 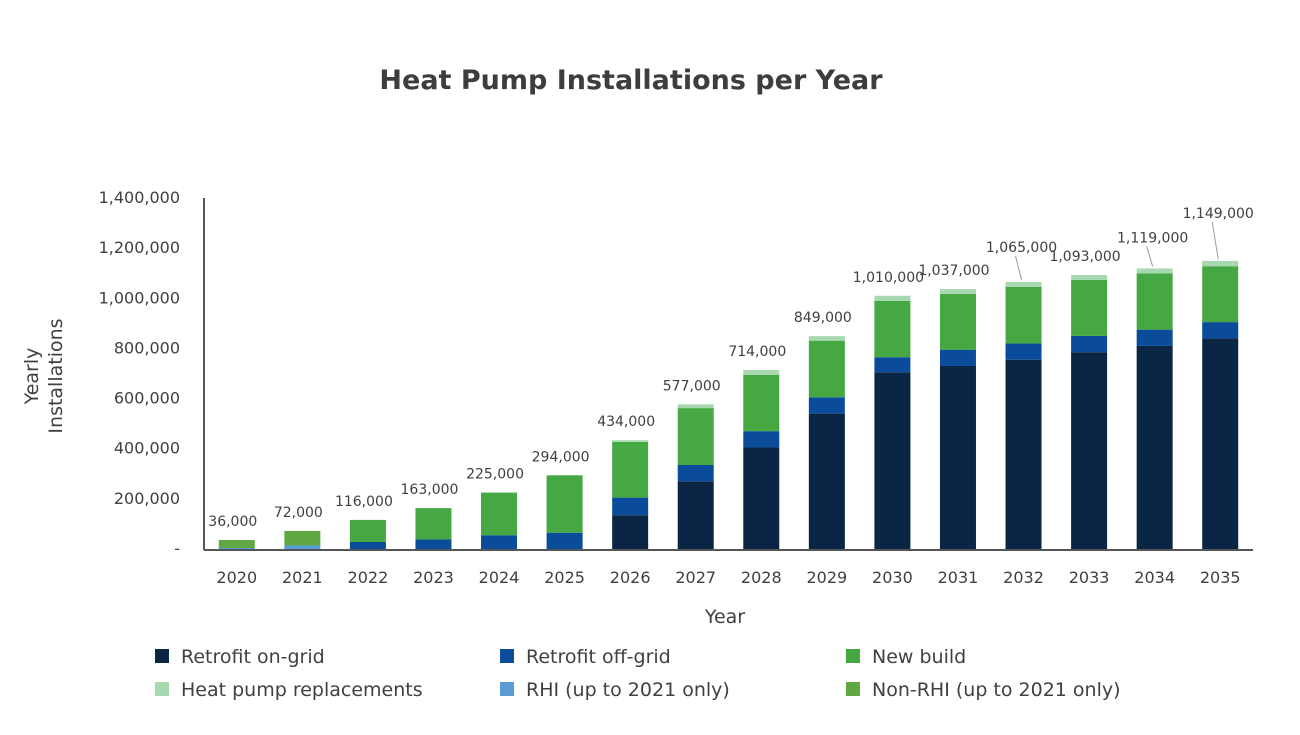 What do you see at coordinates (761, 403) in the screenshot?
I see `bar-new-build-2028` at bounding box center [761, 403].